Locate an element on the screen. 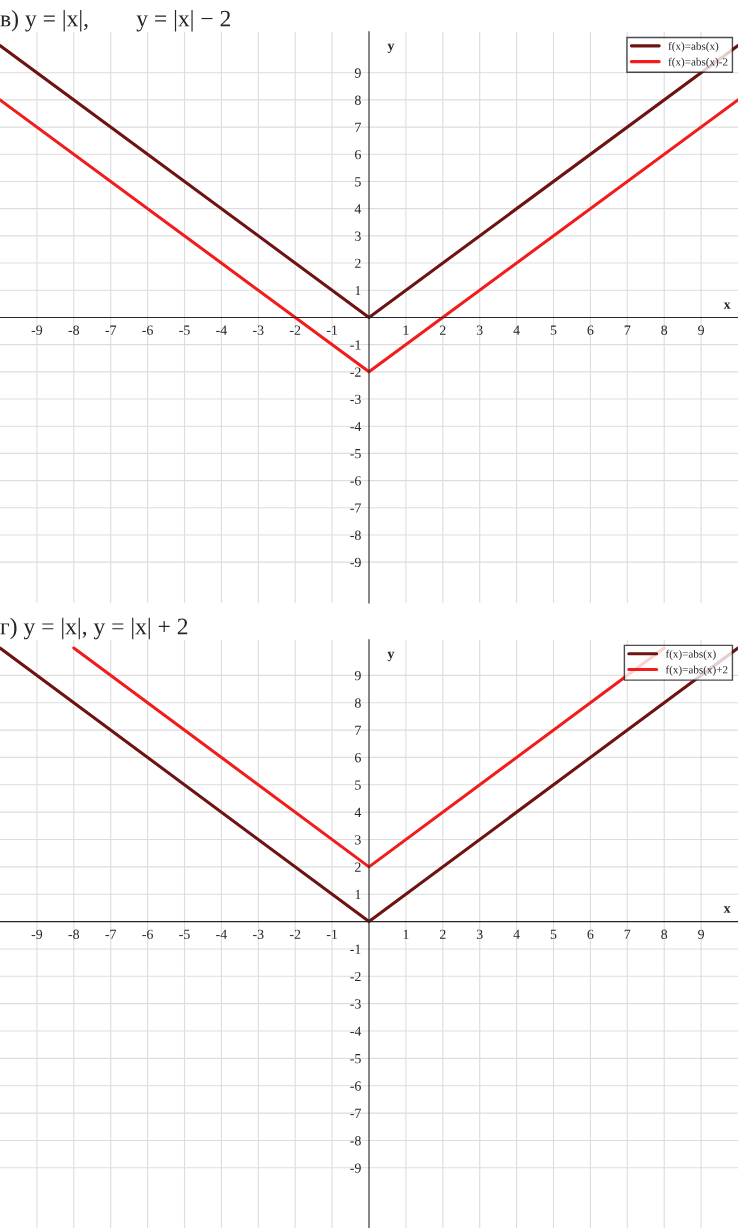 The height and width of the screenshot is (1228, 738). chart-title: в) y = |x|, y = |x| − 2 is located at coordinates (115, 20).